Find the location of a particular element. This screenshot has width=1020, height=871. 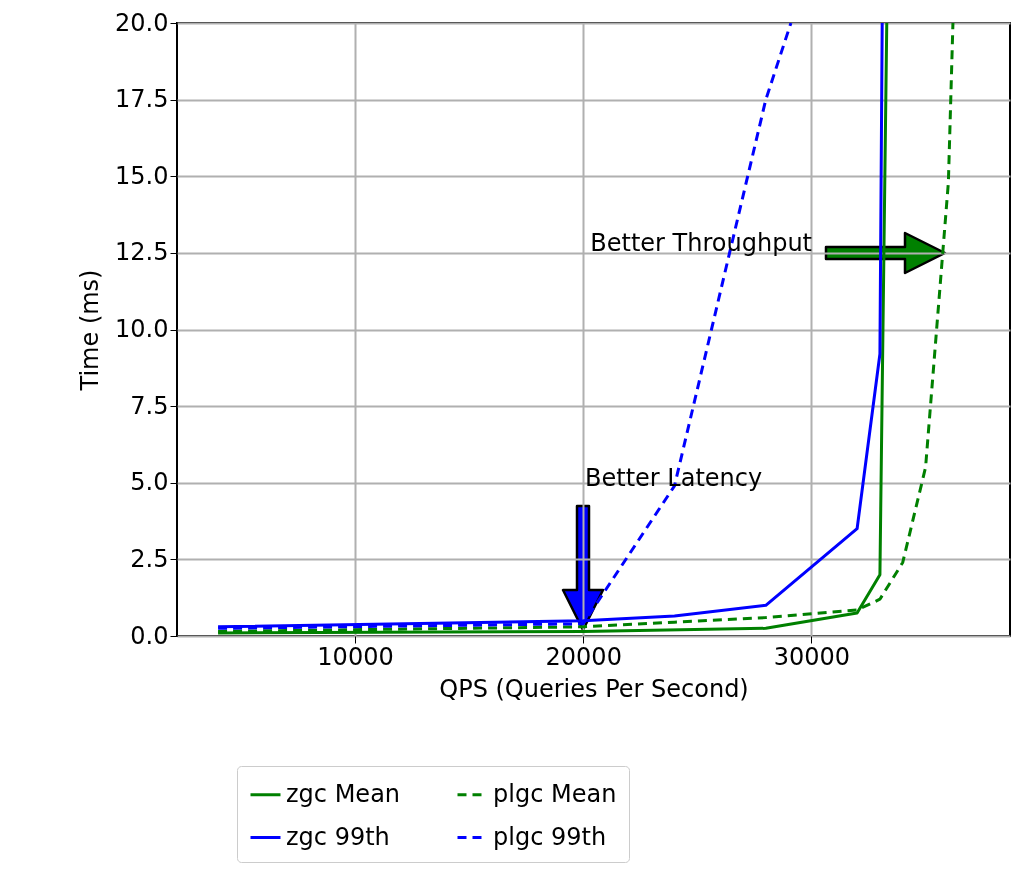

y-tick-label: 12.5 is located at coordinates (142, 252).